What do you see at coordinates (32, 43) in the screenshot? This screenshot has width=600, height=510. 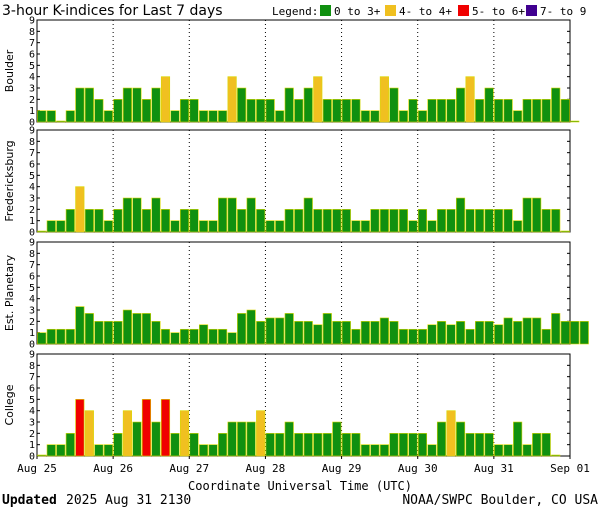 I see `y-tick-label: 7` at bounding box center [32, 43].